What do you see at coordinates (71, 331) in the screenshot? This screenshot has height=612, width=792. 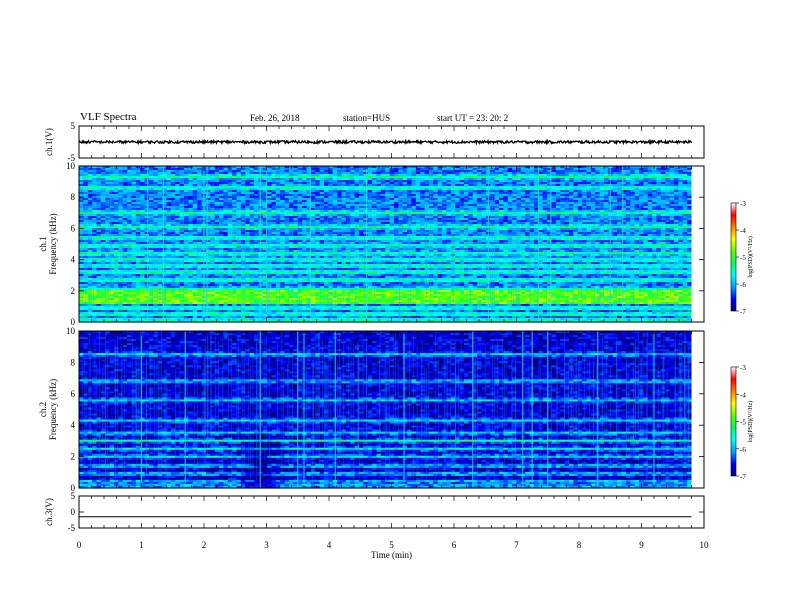 I see `ch2-spec-tick-label: 10` at bounding box center [71, 331].